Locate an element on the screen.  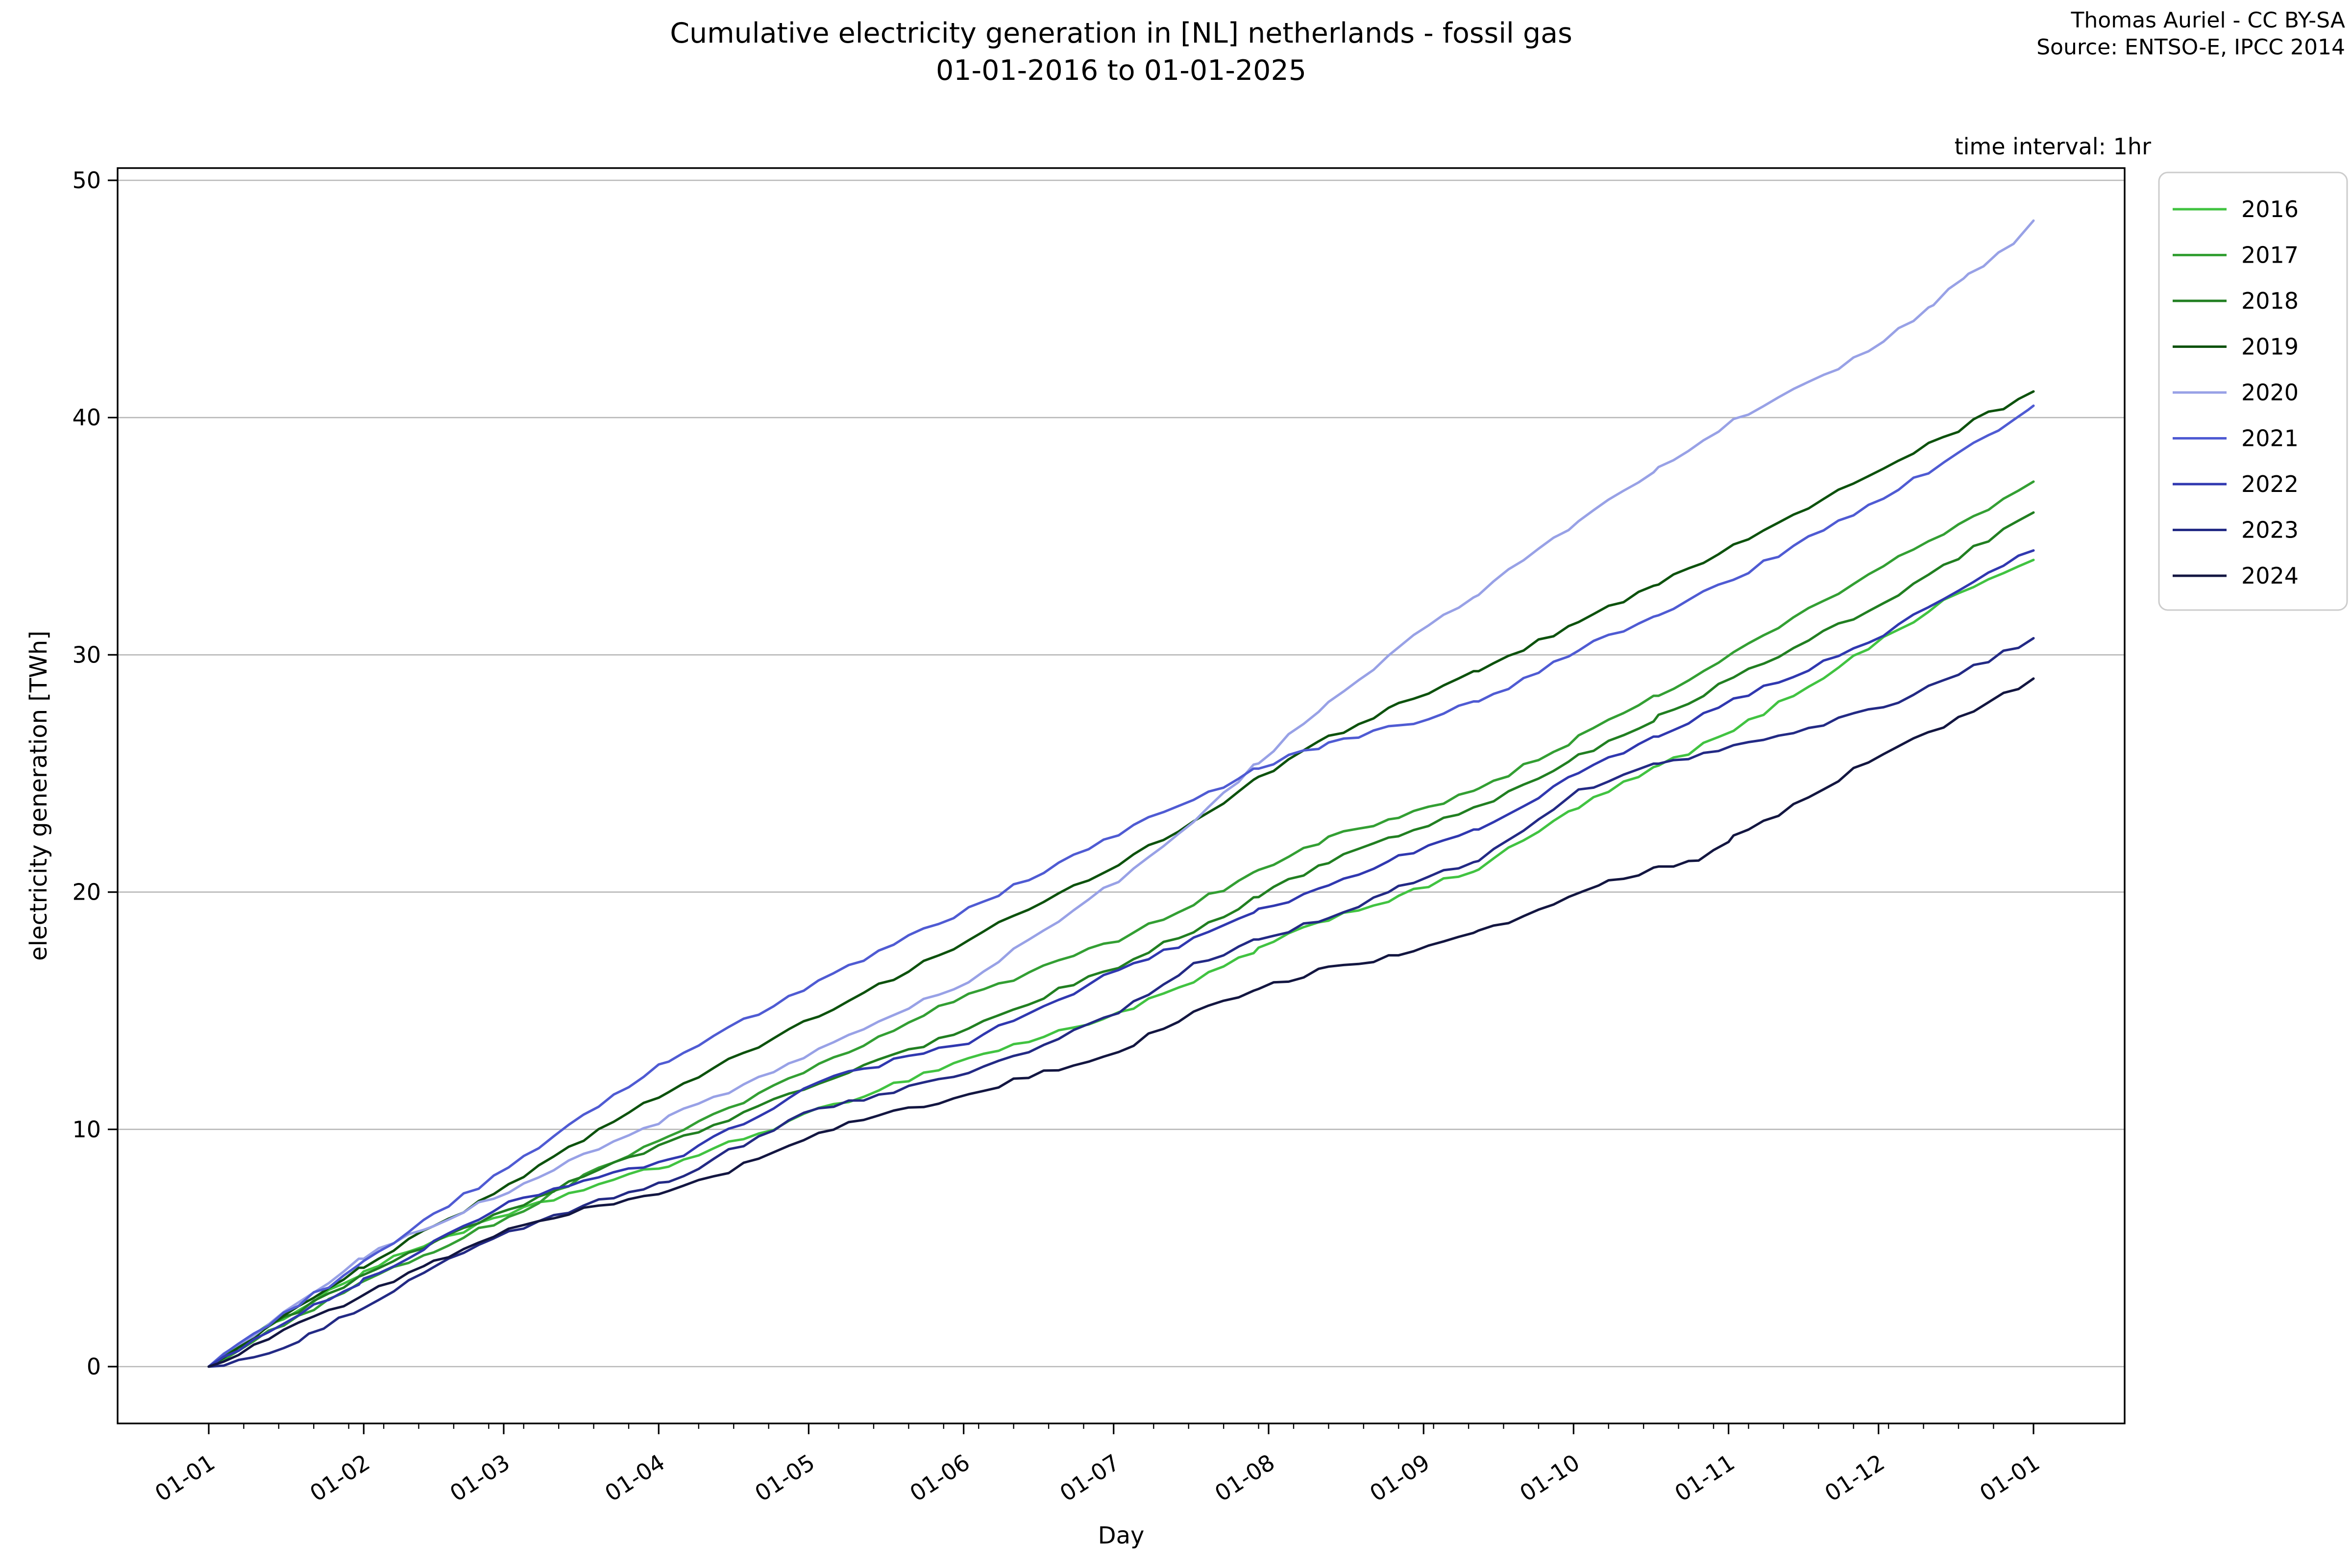
y-tick-label: 50 is located at coordinates (86, 180).